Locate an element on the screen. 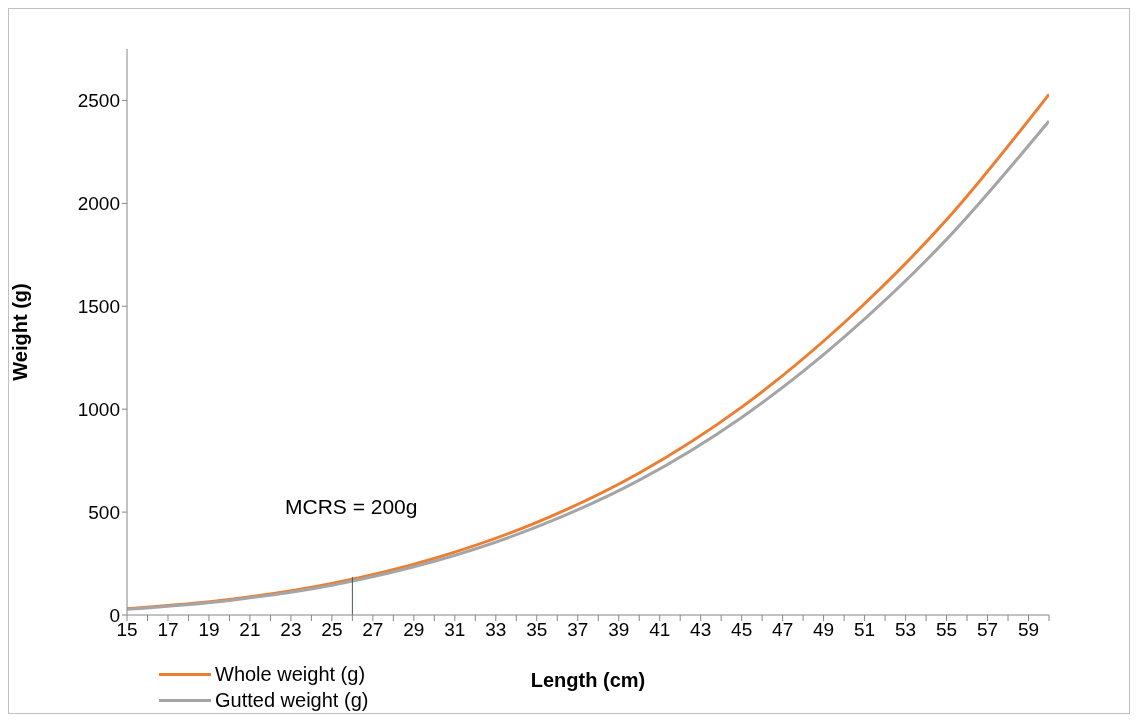  x-tick-label: 51 is located at coordinates (865, 630).